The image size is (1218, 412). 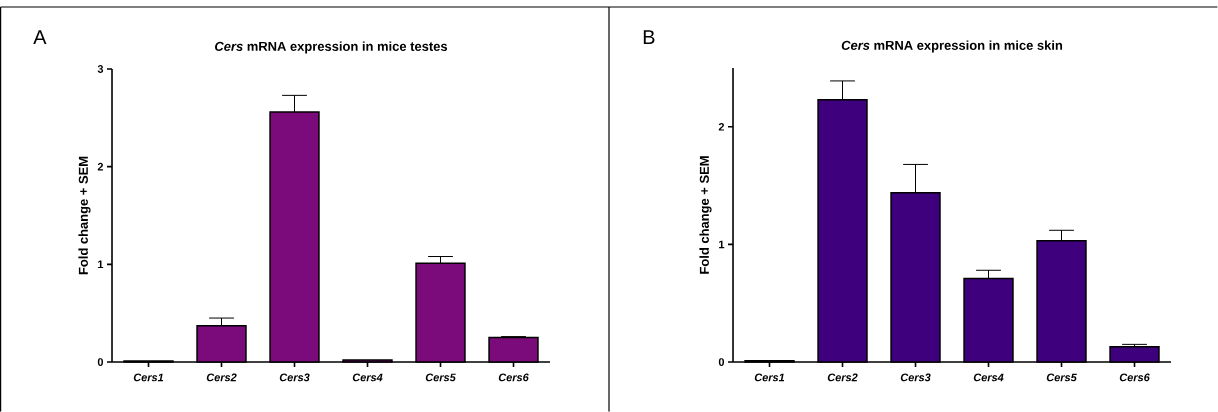 What do you see at coordinates (40, 37) in the screenshot?
I see `text: A` at bounding box center [40, 37].